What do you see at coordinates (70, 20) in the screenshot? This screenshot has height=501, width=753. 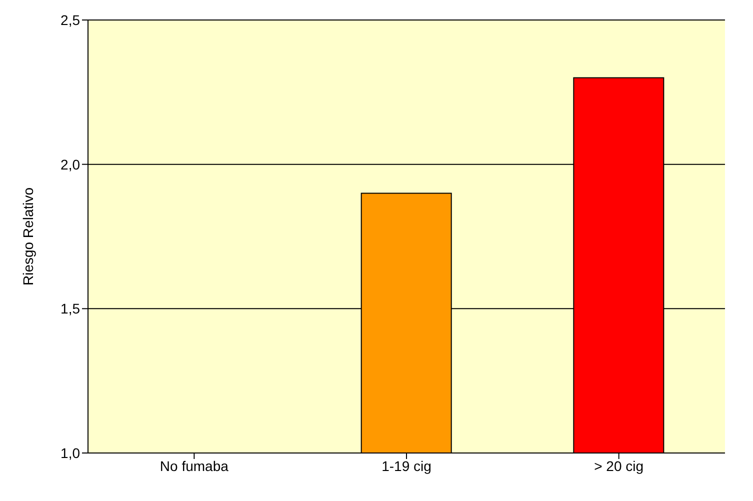 I see `y-tick-label: 2,5` at bounding box center [70, 20].